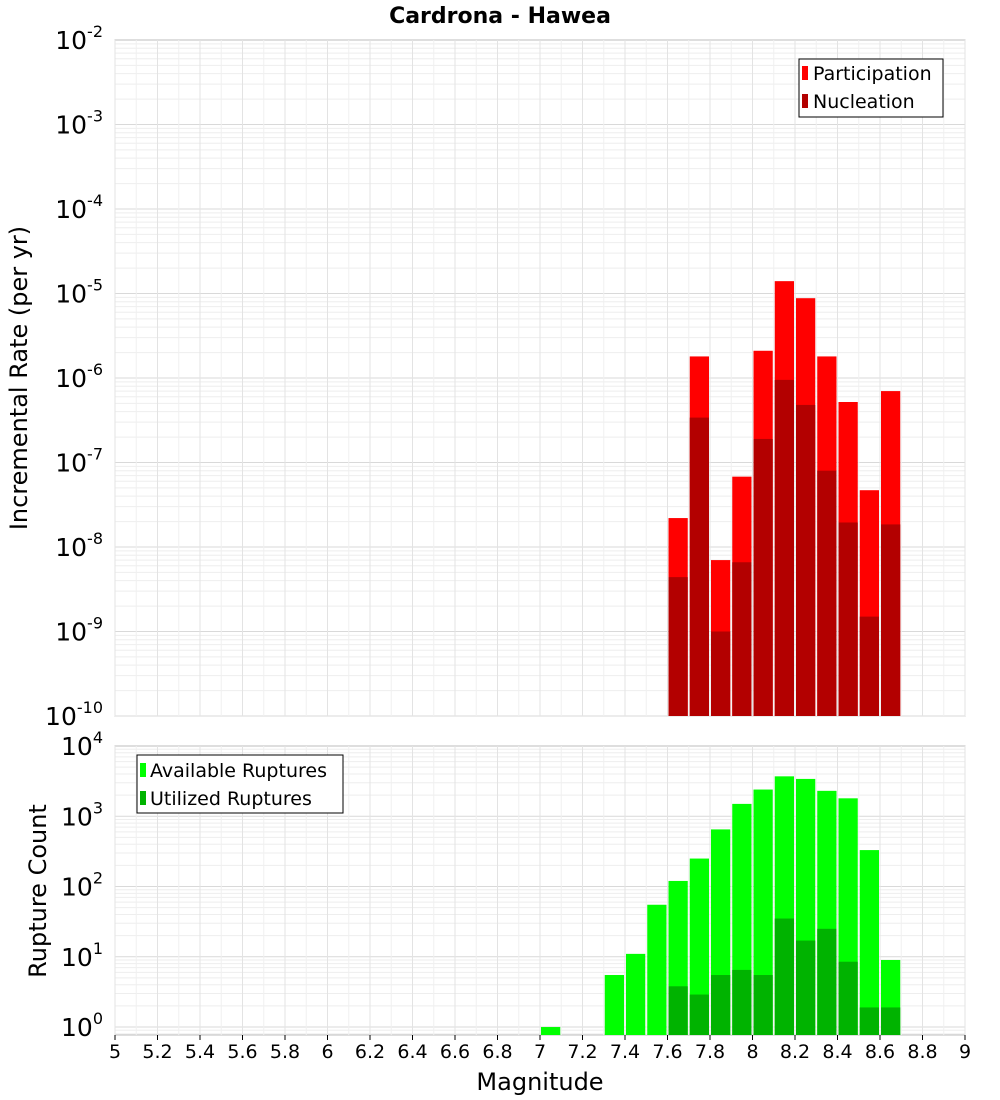 The width and height of the screenshot is (1000, 1100). I want to click on x-tick-label: 6.8, so click(497, 1052).